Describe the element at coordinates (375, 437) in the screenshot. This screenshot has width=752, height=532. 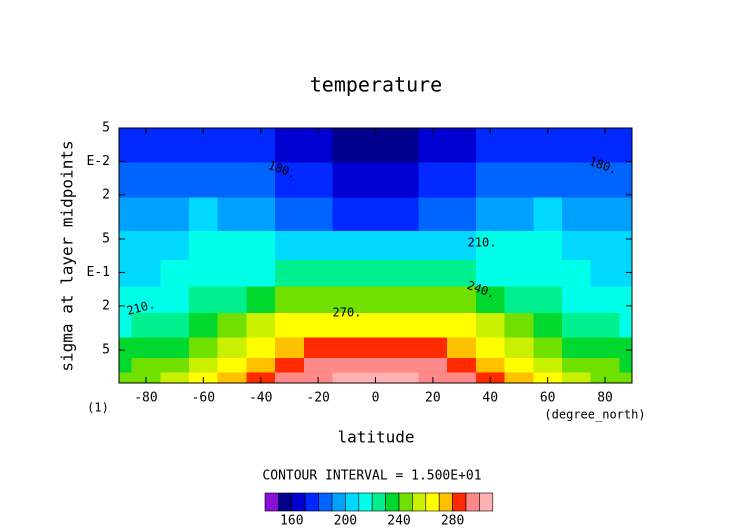
I see `x-axis-label: latitude` at that location.